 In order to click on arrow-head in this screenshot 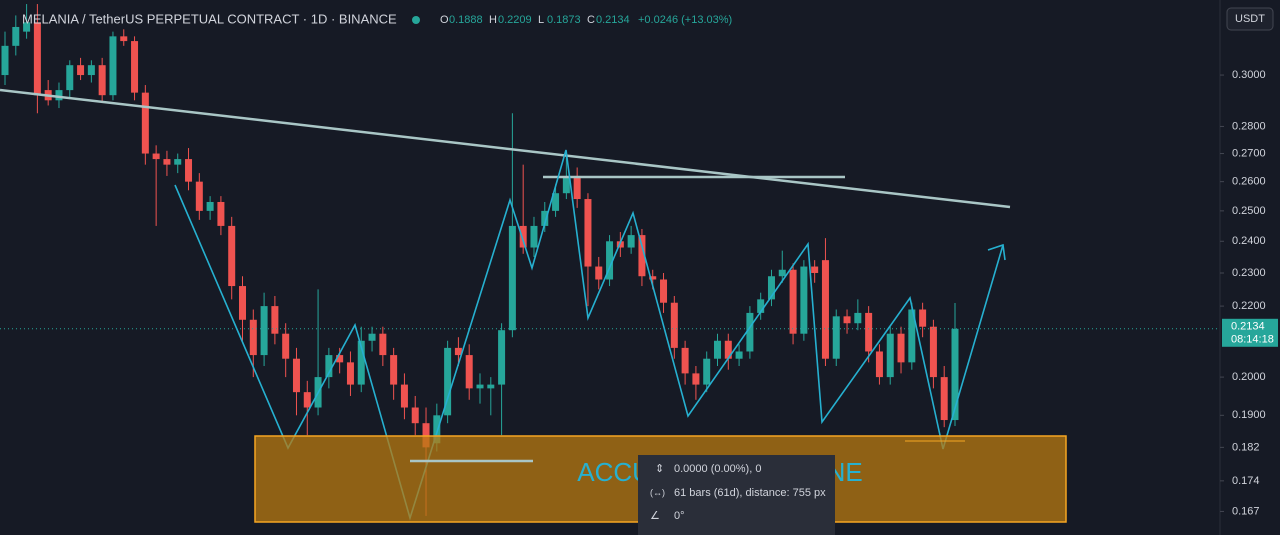, I will do `click(996, 252)`.